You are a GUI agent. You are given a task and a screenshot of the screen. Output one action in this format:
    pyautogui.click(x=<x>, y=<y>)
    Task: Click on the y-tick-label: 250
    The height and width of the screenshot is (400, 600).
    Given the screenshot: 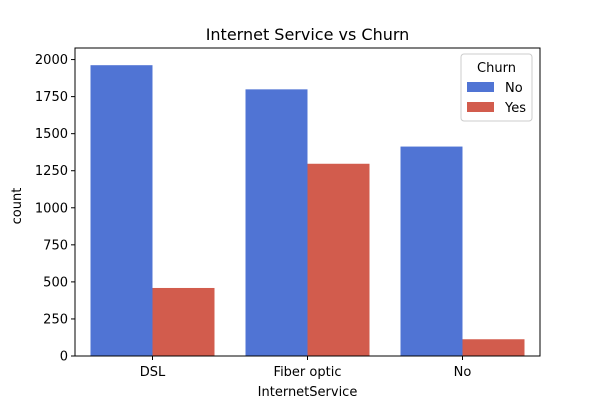 What is the action you would take?
    pyautogui.click(x=55, y=319)
    